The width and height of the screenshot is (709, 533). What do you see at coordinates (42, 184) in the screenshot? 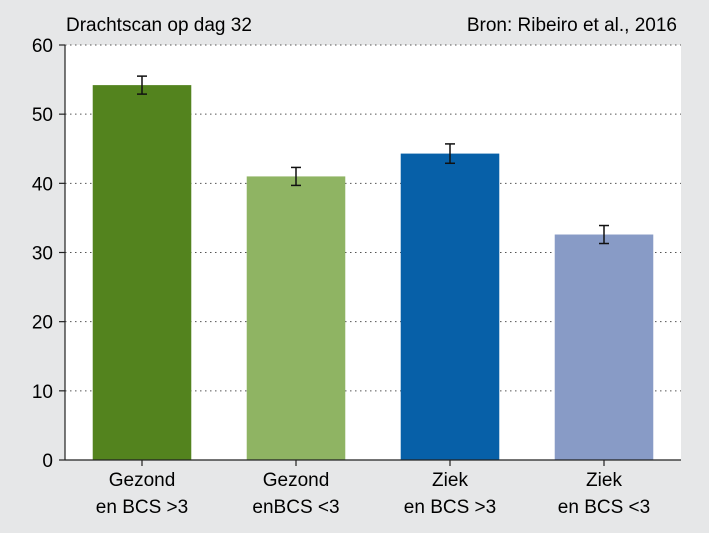
I see `y-tick-label: 40` at bounding box center [42, 184].